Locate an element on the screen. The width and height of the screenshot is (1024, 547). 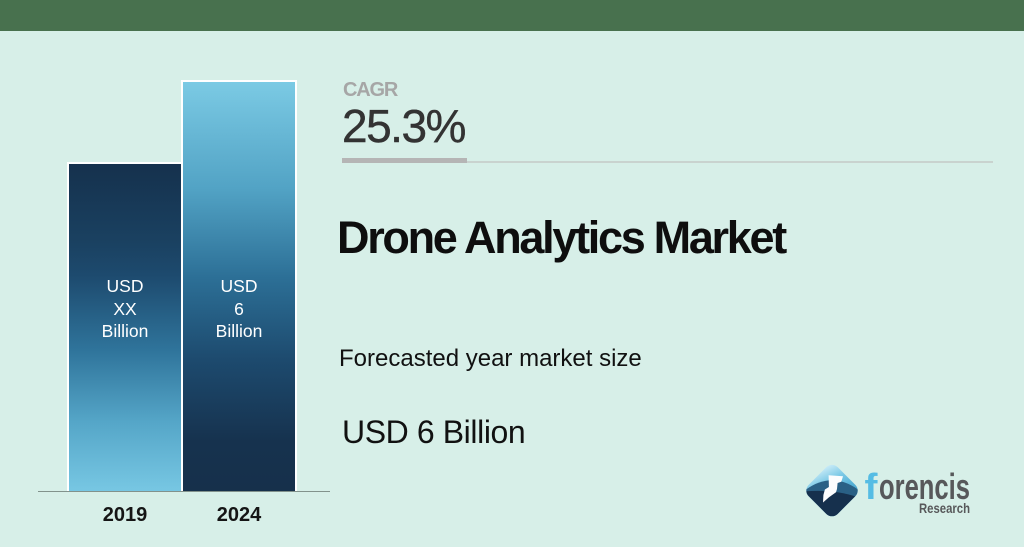
svg-text: orencis is located at coordinates (924, 486).